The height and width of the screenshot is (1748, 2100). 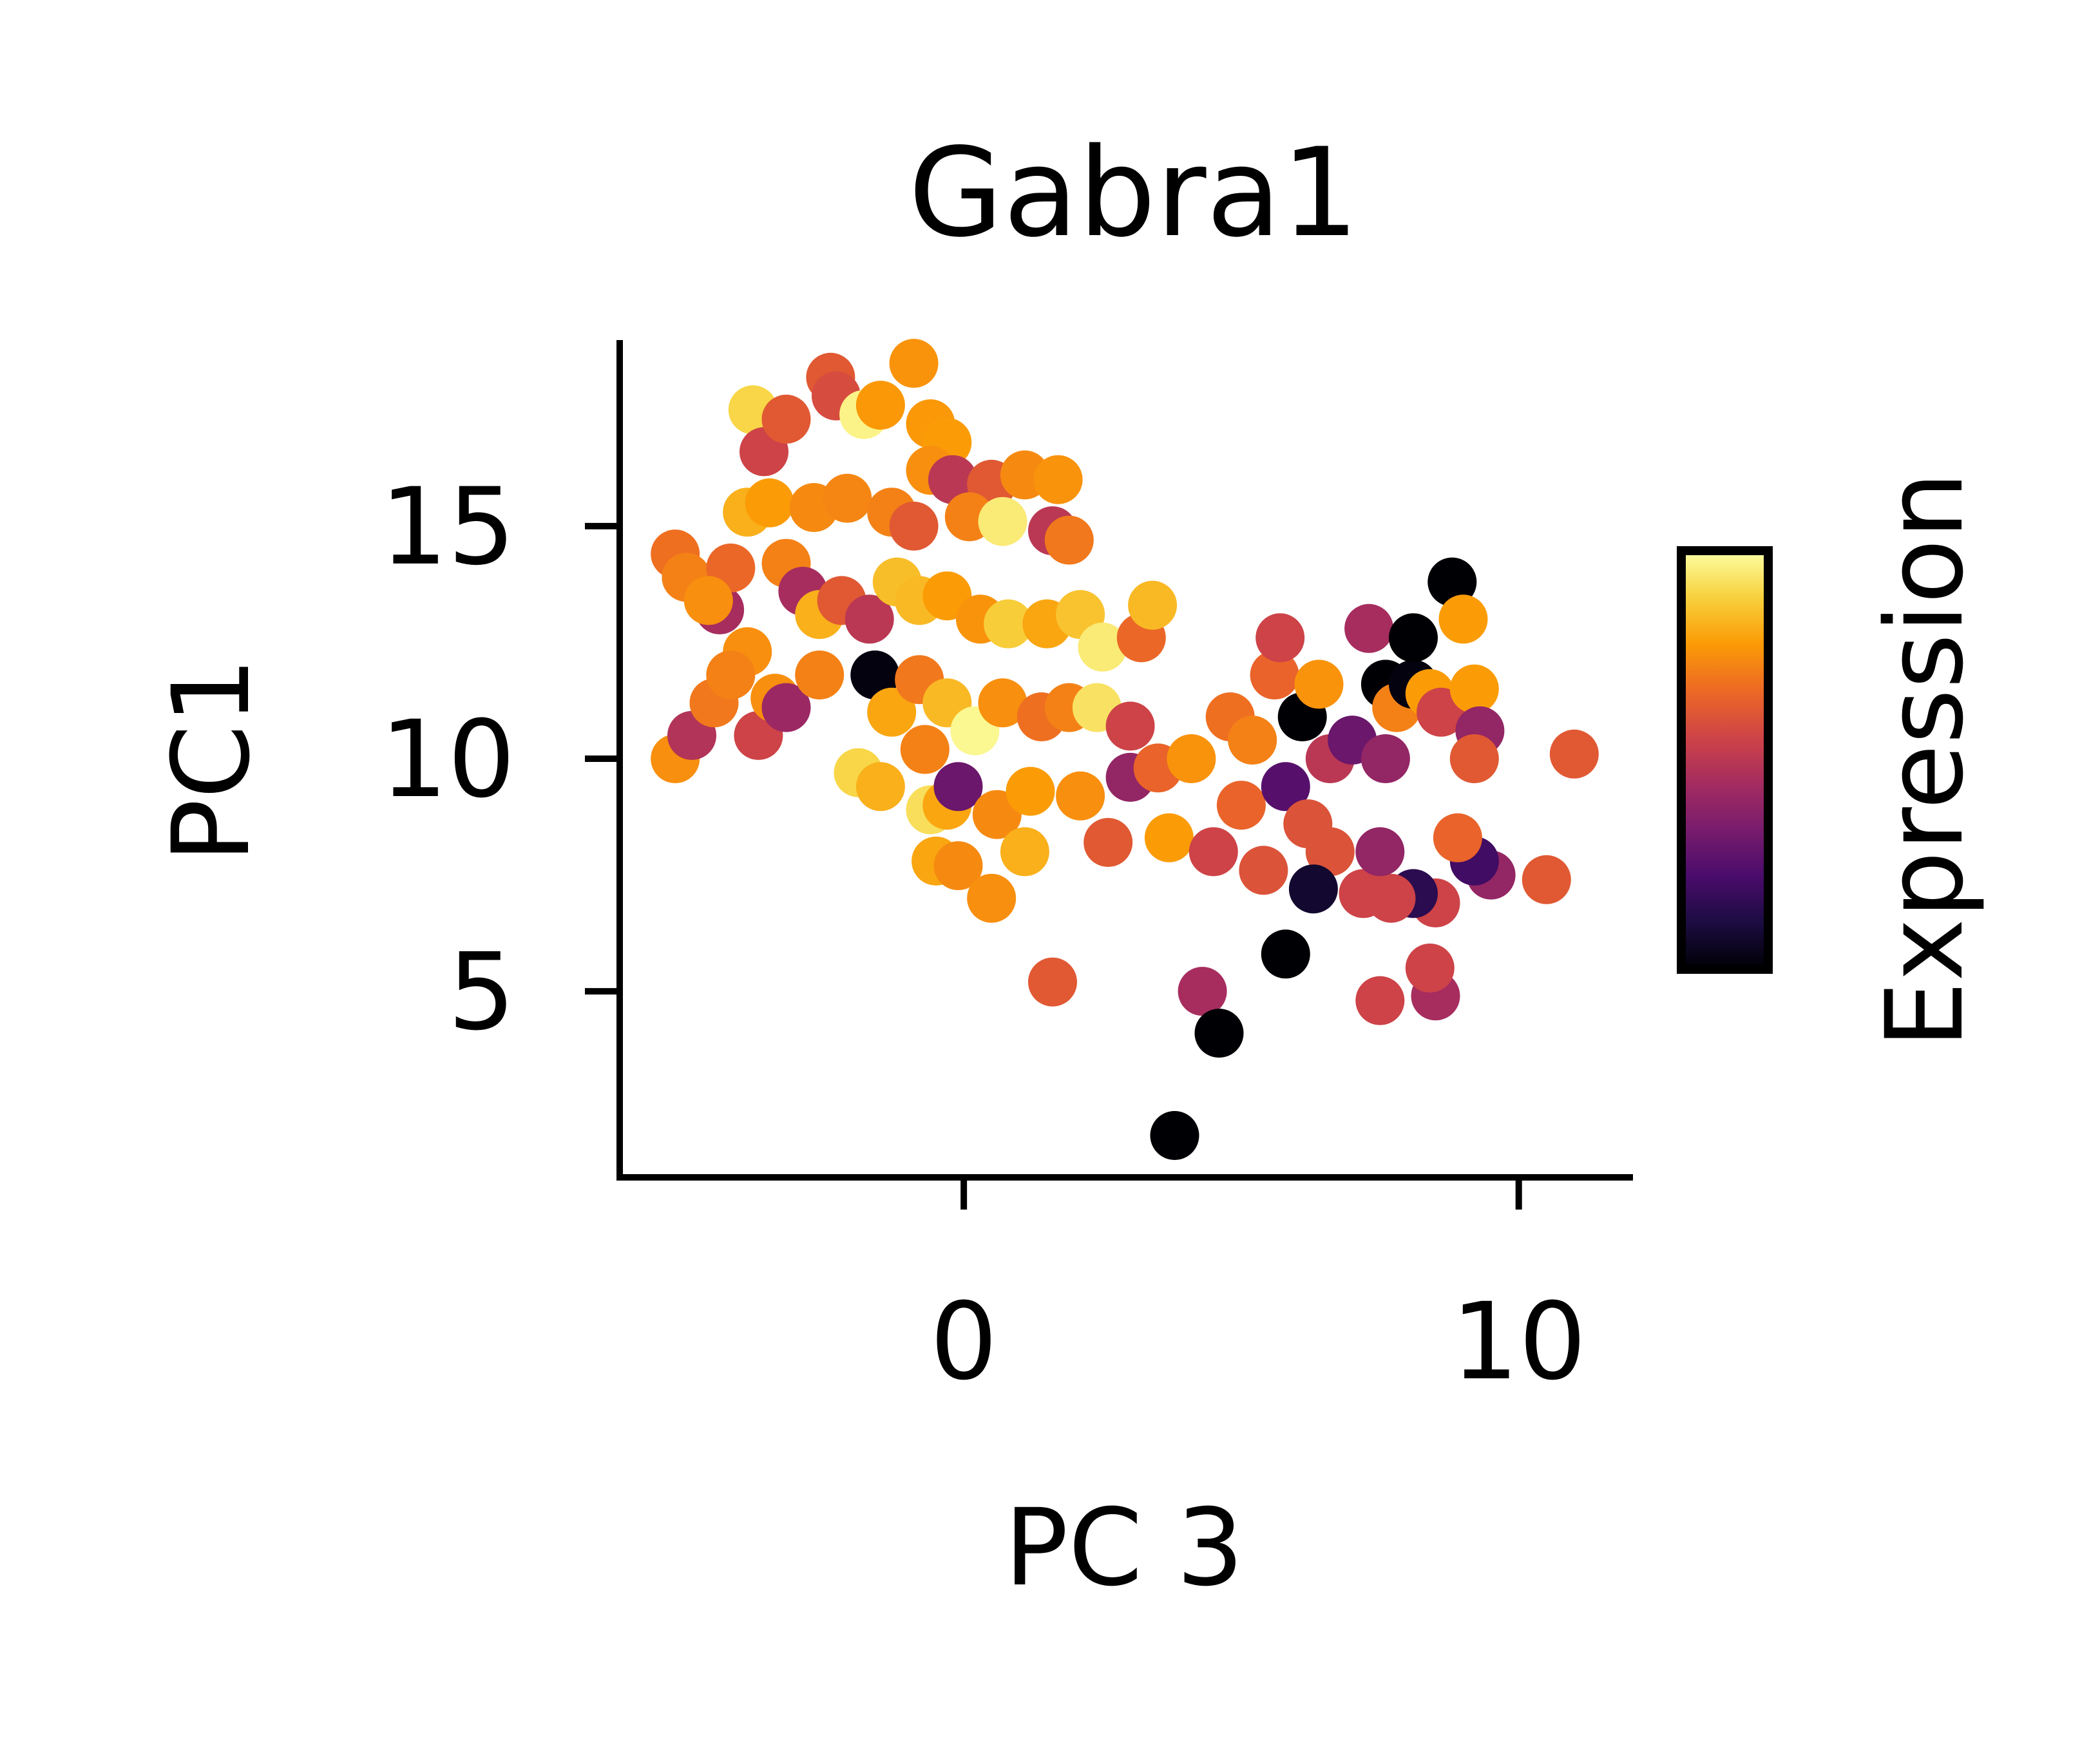 I want to click on y-tick-label: 10, so click(x=447, y=759).